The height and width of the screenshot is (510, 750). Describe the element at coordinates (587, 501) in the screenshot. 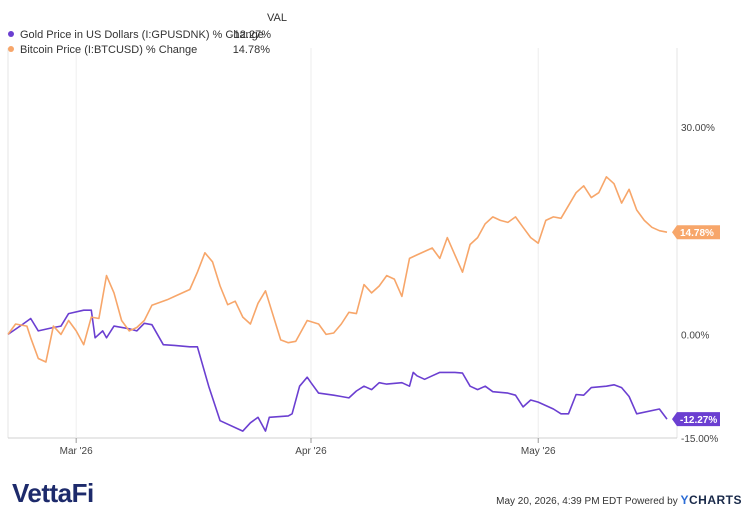

I see `footer-timestamp: May 20, 2026, 4:39 PM EDT Powered by` at that location.